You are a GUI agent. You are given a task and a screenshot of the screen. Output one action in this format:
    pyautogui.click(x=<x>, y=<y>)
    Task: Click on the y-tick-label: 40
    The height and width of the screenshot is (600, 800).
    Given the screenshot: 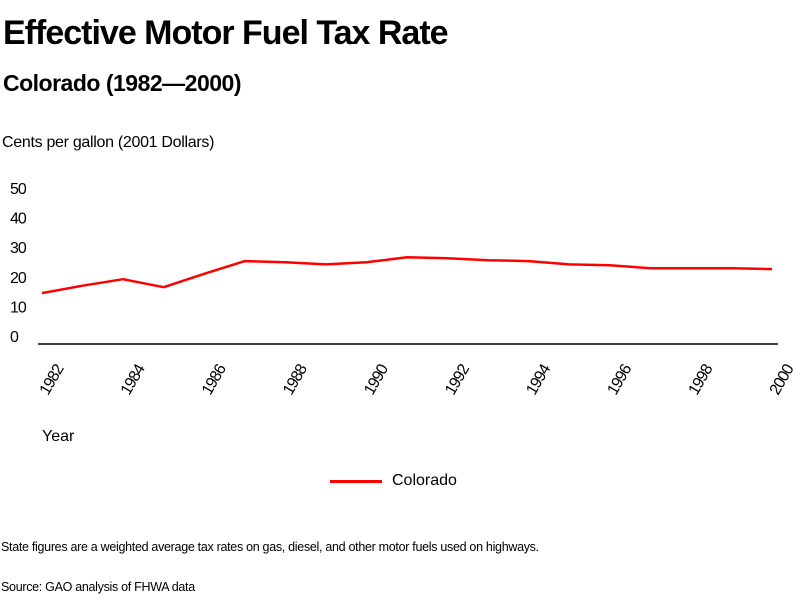 What is the action you would take?
    pyautogui.click(x=18, y=219)
    